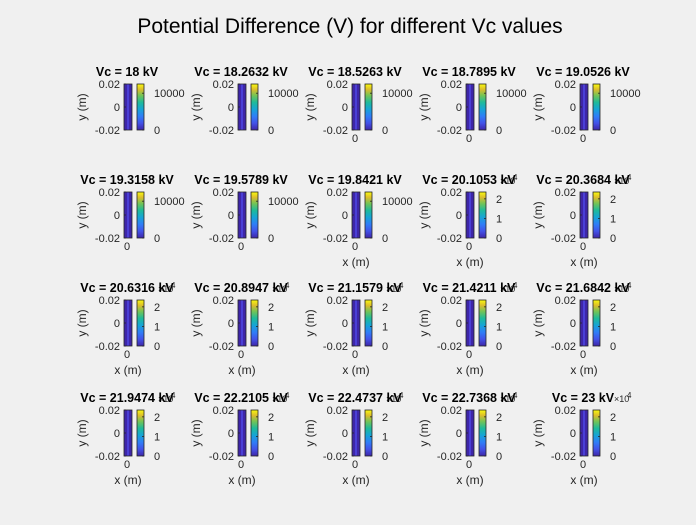 The width and height of the screenshot is (696, 525). Describe the element at coordinates (583, 180) in the screenshot. I see `subplot-title: Vc = 20.3684 kV` at that location.